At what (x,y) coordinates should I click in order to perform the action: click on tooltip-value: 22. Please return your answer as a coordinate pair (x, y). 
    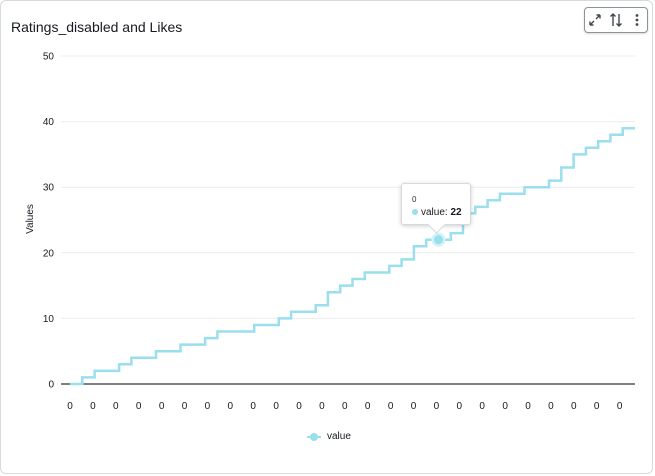
    Looking at the image, I should click on (456, 212).